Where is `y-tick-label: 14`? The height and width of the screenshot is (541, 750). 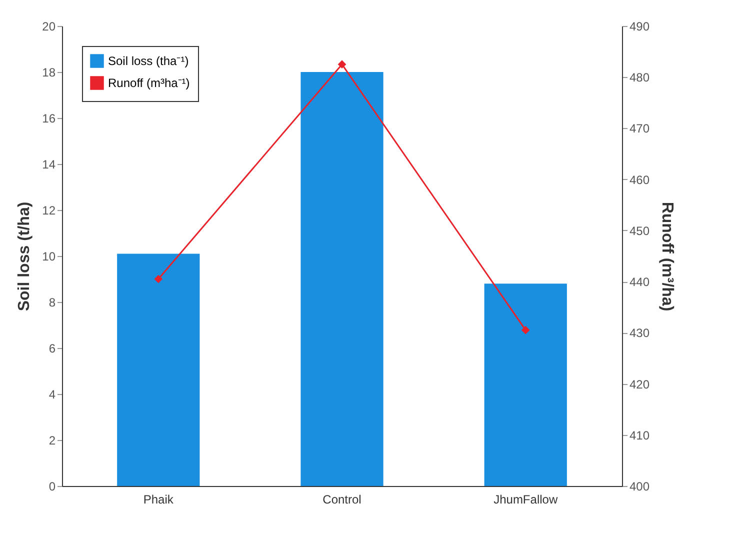 y-tick-label: 14 is located at coordinates (49, 165).